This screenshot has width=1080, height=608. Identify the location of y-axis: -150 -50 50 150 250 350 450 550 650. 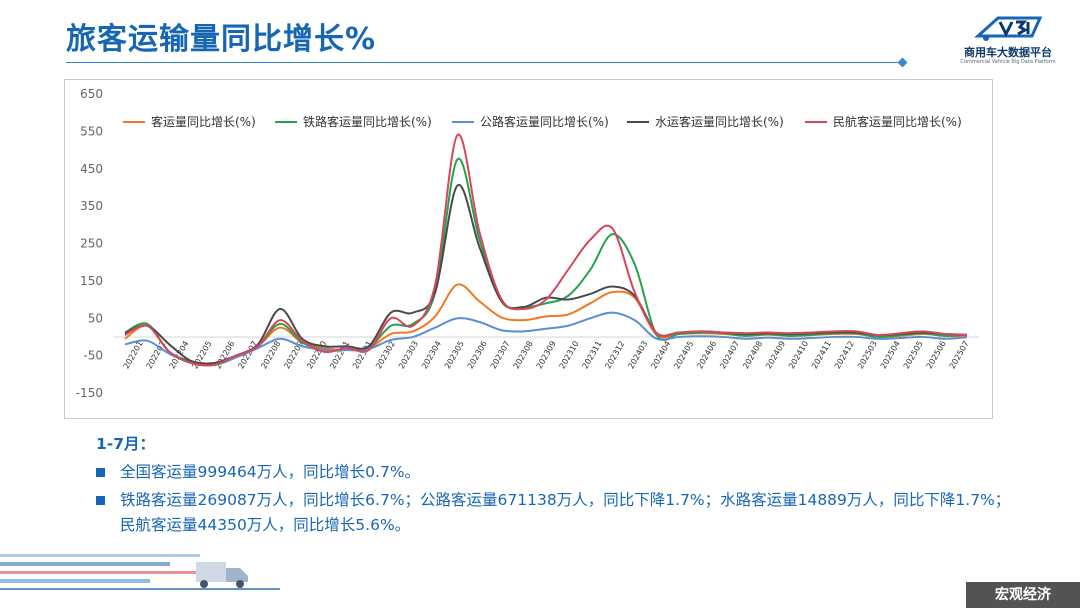
(89, 243).